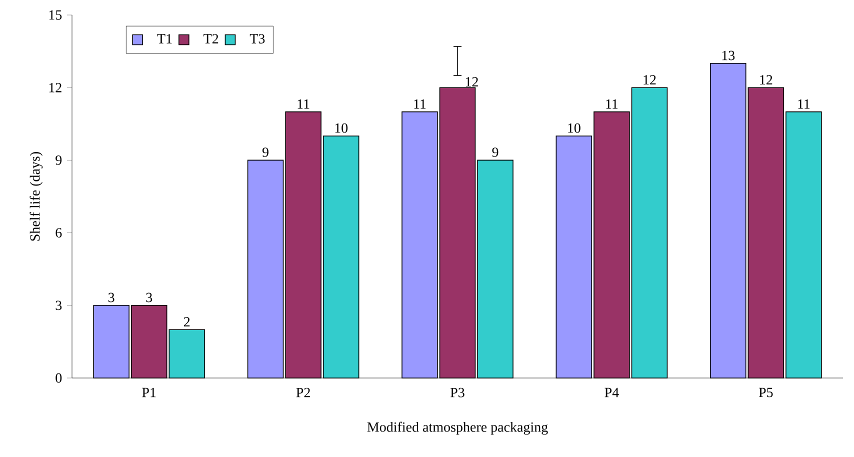 The height and width of the screenshot is (457, 854). What do you see at coordinates (164, 39) in the screenshot?
I see `legend-label: T1` at bounding box center [164, 39].